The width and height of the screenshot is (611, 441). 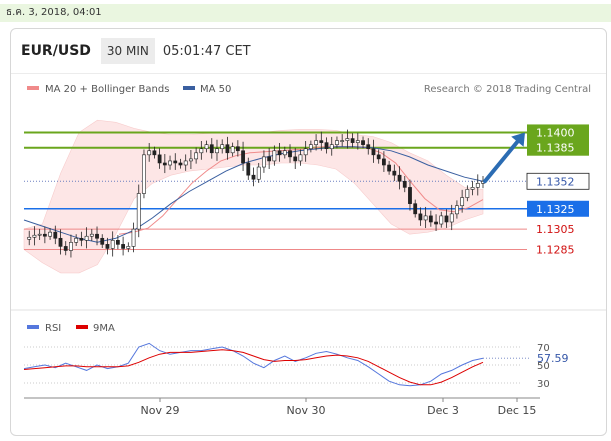 What do you see at coordinates (443, 410) in the screenshot?
I see `x-tick-label: Dec 3` at bounding box center [443, 410].